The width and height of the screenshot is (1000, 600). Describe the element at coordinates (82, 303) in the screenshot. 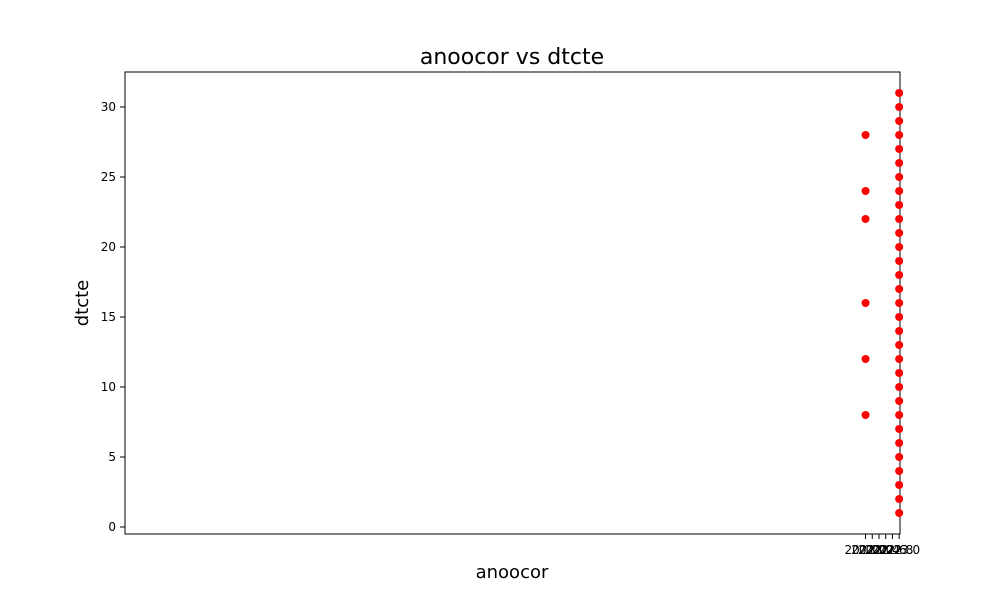

I see `y-axis-label: dtcte` at that location.